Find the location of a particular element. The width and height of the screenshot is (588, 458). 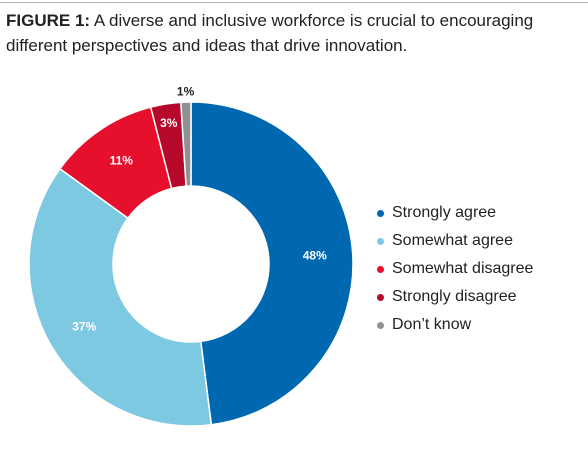

slice-label-somewhat-agree: 37% is located at coordinates (84, 326).